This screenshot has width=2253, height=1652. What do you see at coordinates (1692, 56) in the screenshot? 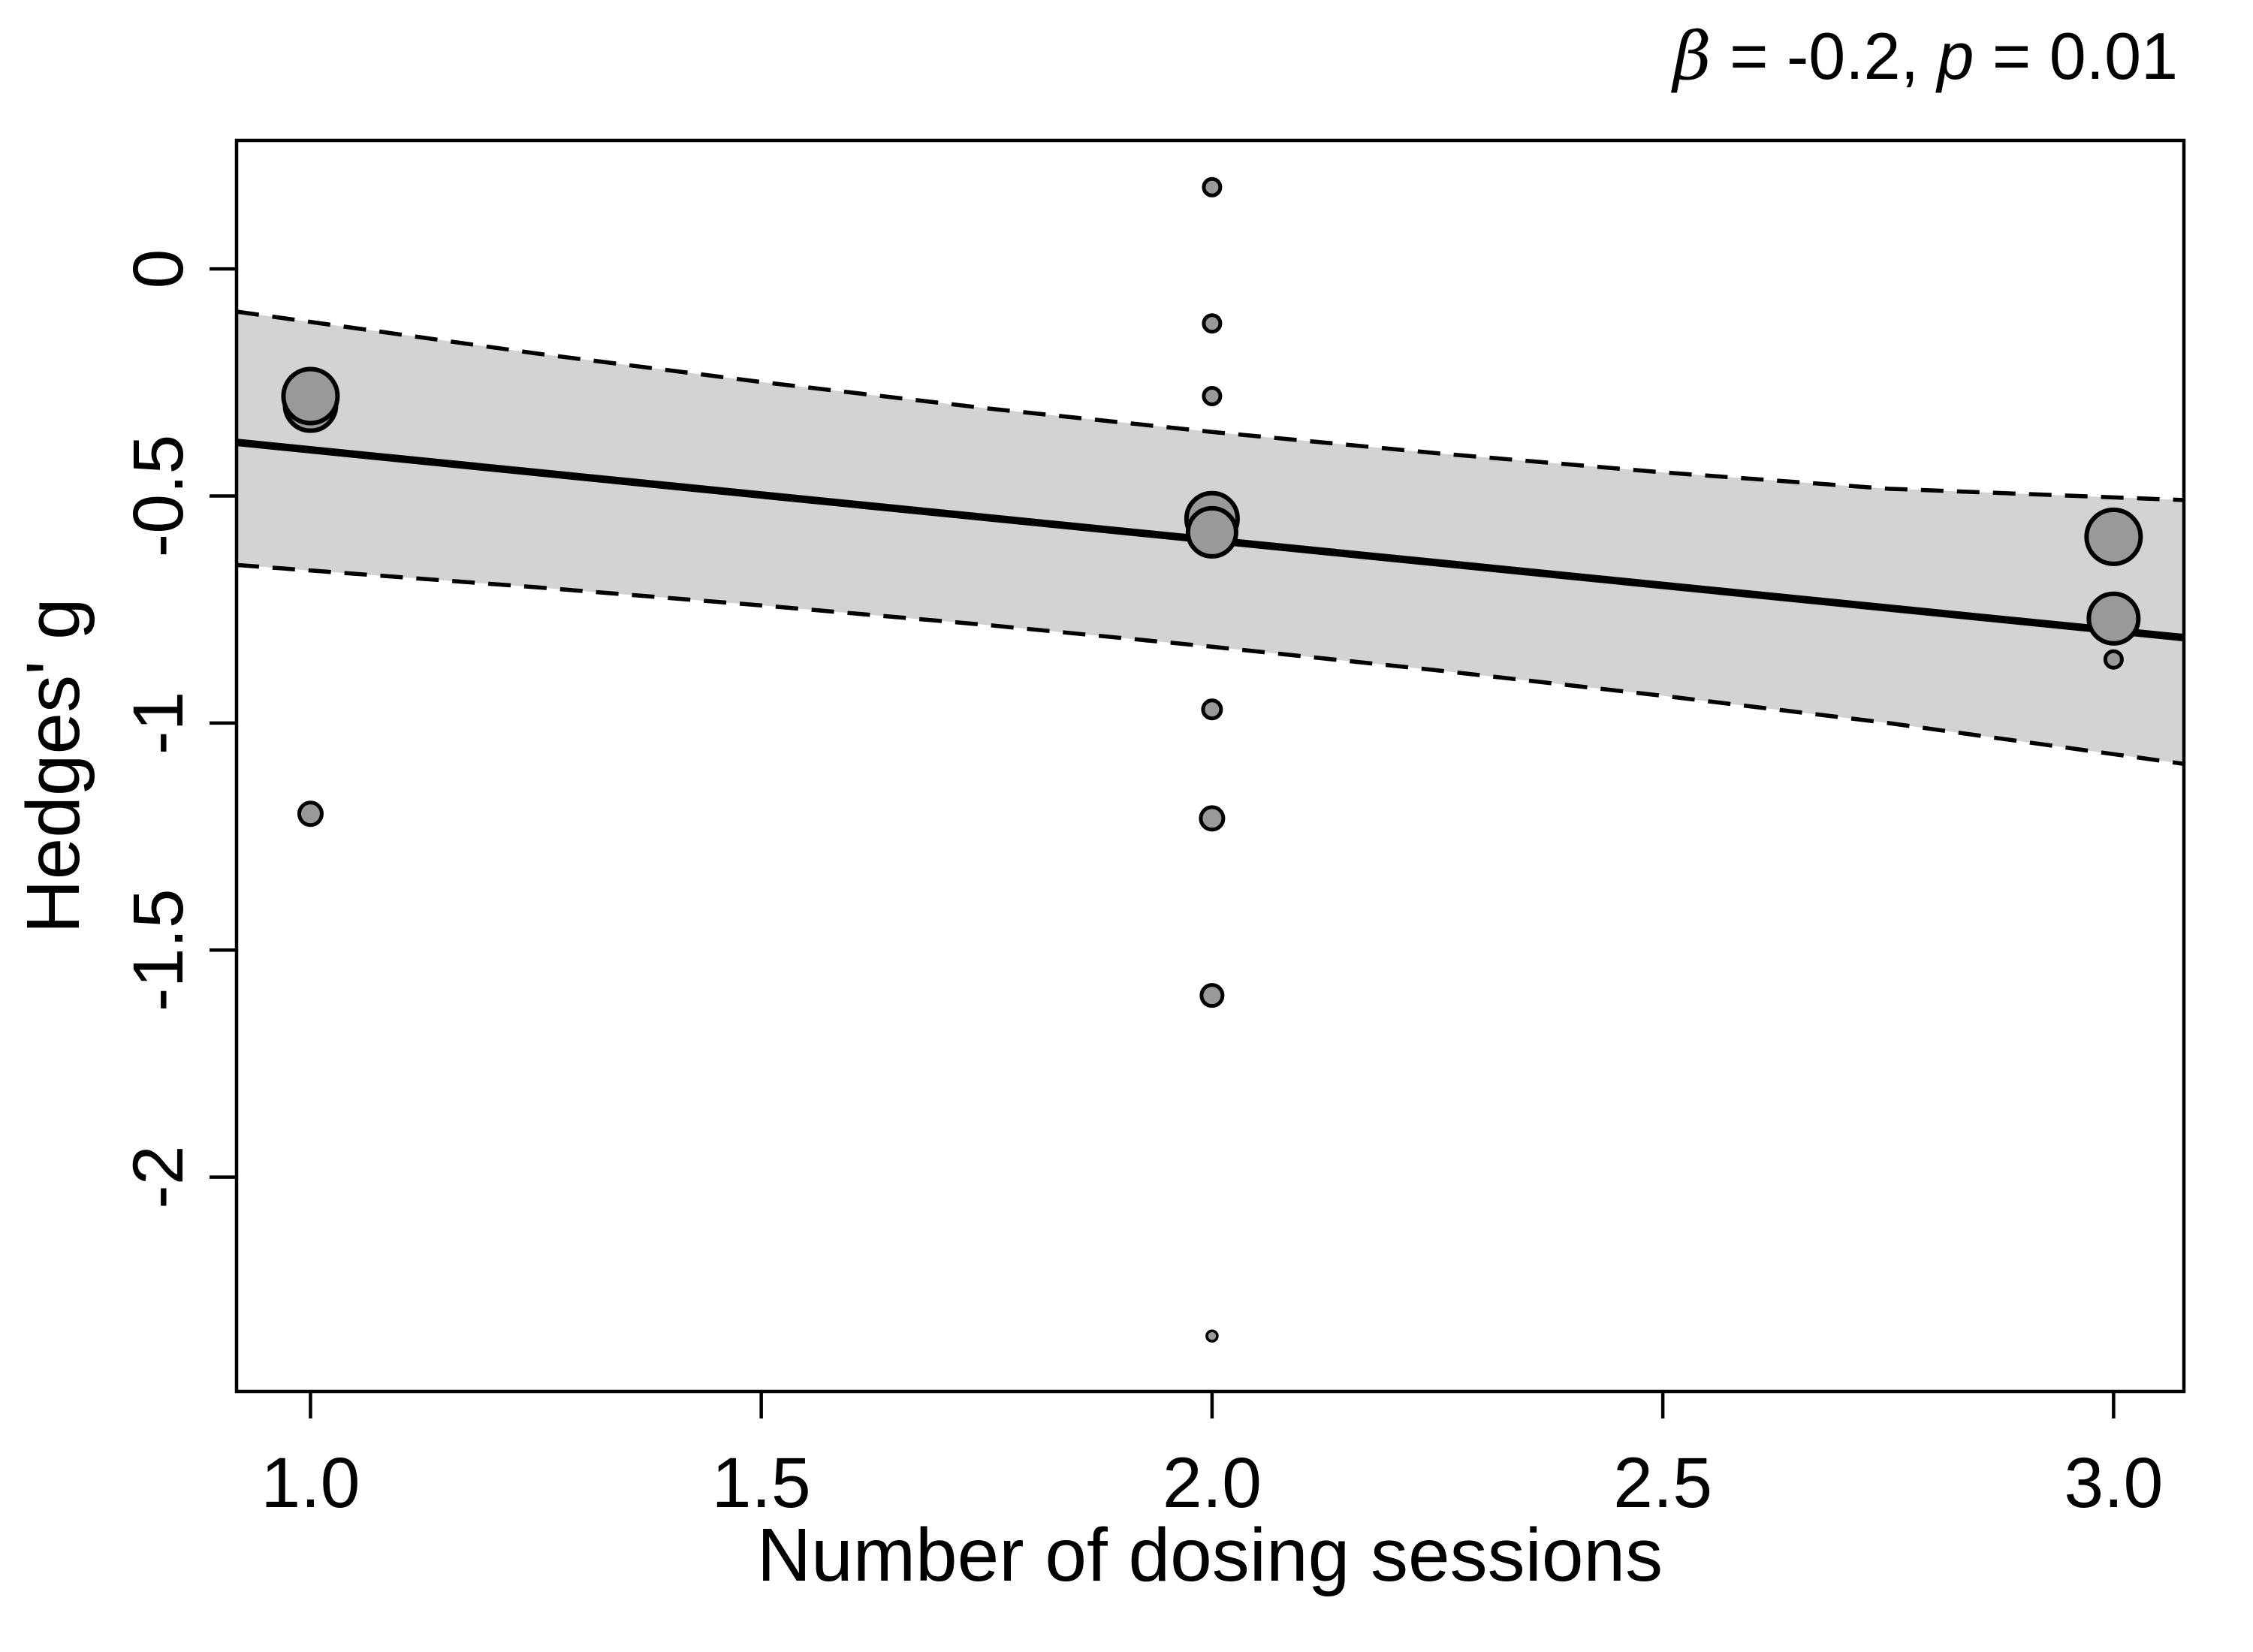
I see `beta-symbol: β` at bounding box center [1692, 56].